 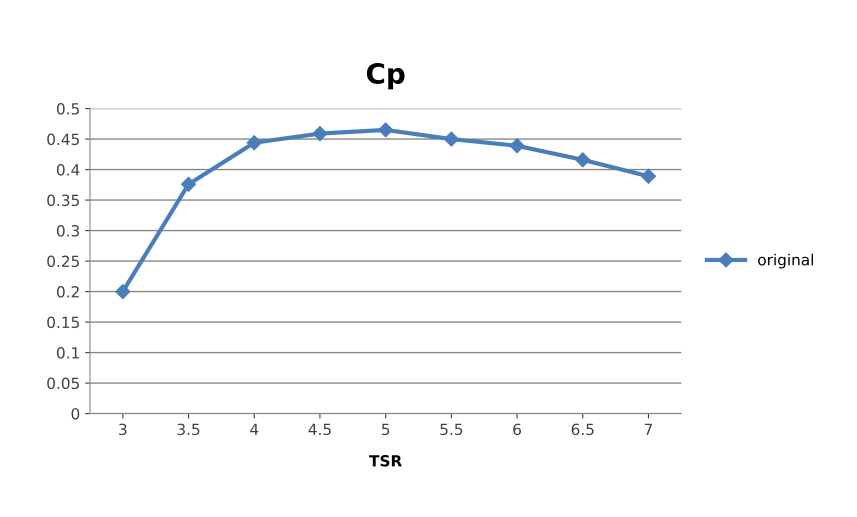 What do you see at coordinates (517, 430) in the screenshot?
I see `x-tick-label: 6` at bounding box center [517, 430].